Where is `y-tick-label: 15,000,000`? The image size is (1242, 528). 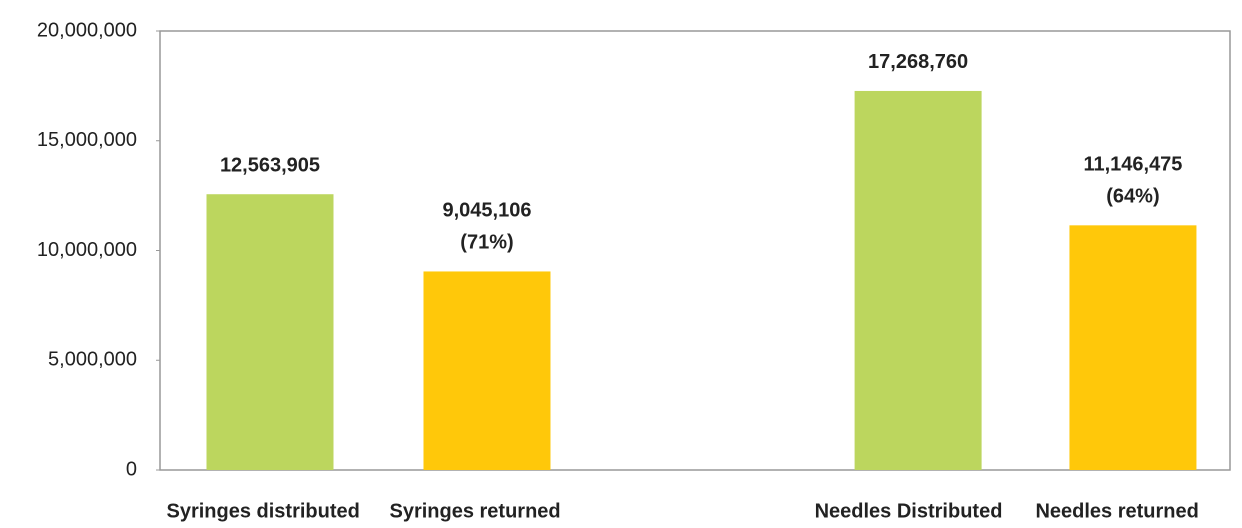
y-tick-label: 15,000,000 is located at coordinates (87, 140).